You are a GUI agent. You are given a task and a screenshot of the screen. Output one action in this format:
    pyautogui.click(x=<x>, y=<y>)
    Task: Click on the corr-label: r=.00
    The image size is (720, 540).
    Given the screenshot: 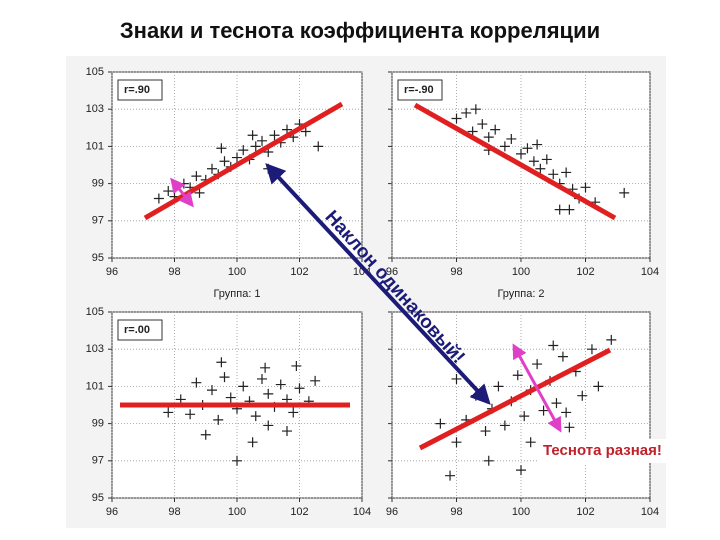 What is the action you would take?
    pyautogui.click(x=137, y=330)
    